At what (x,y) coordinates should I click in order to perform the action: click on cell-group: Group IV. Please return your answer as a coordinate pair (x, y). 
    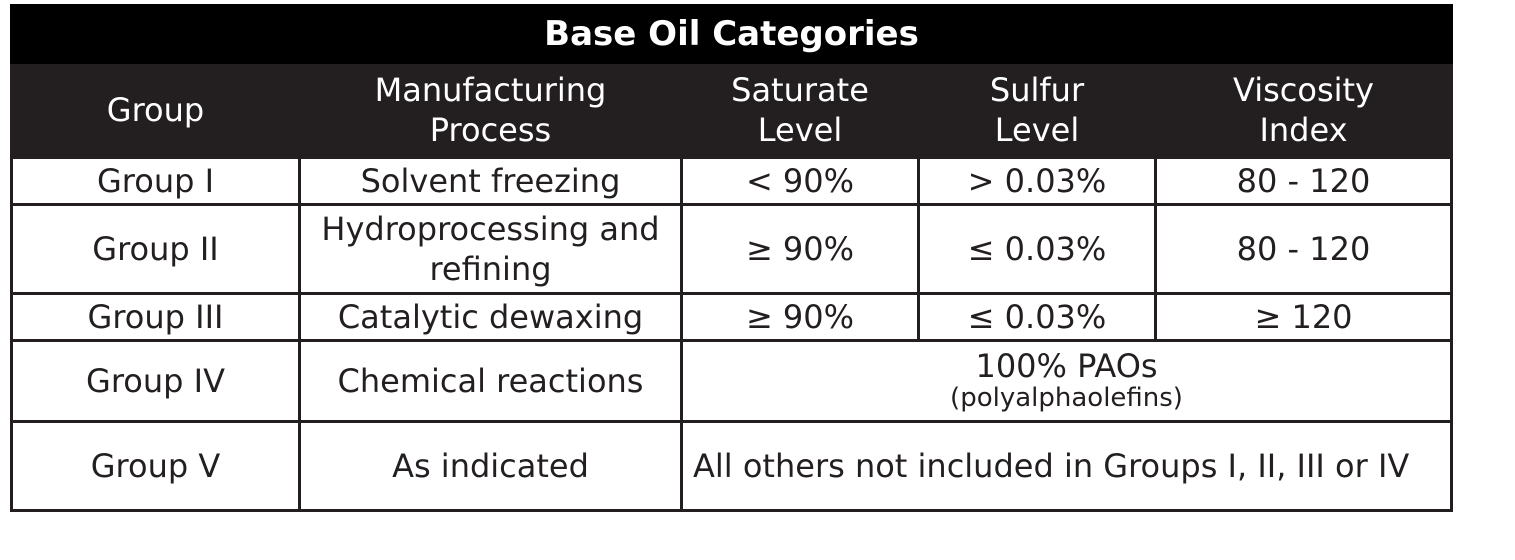
    Looking at the image, I should click on (155, 381).